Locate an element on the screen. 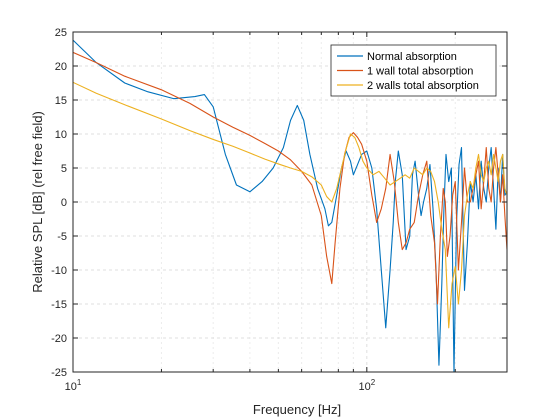 The width and height of the screenshot is (560, 420). y-tick-label: 15 is located at coordinates (61, 101).